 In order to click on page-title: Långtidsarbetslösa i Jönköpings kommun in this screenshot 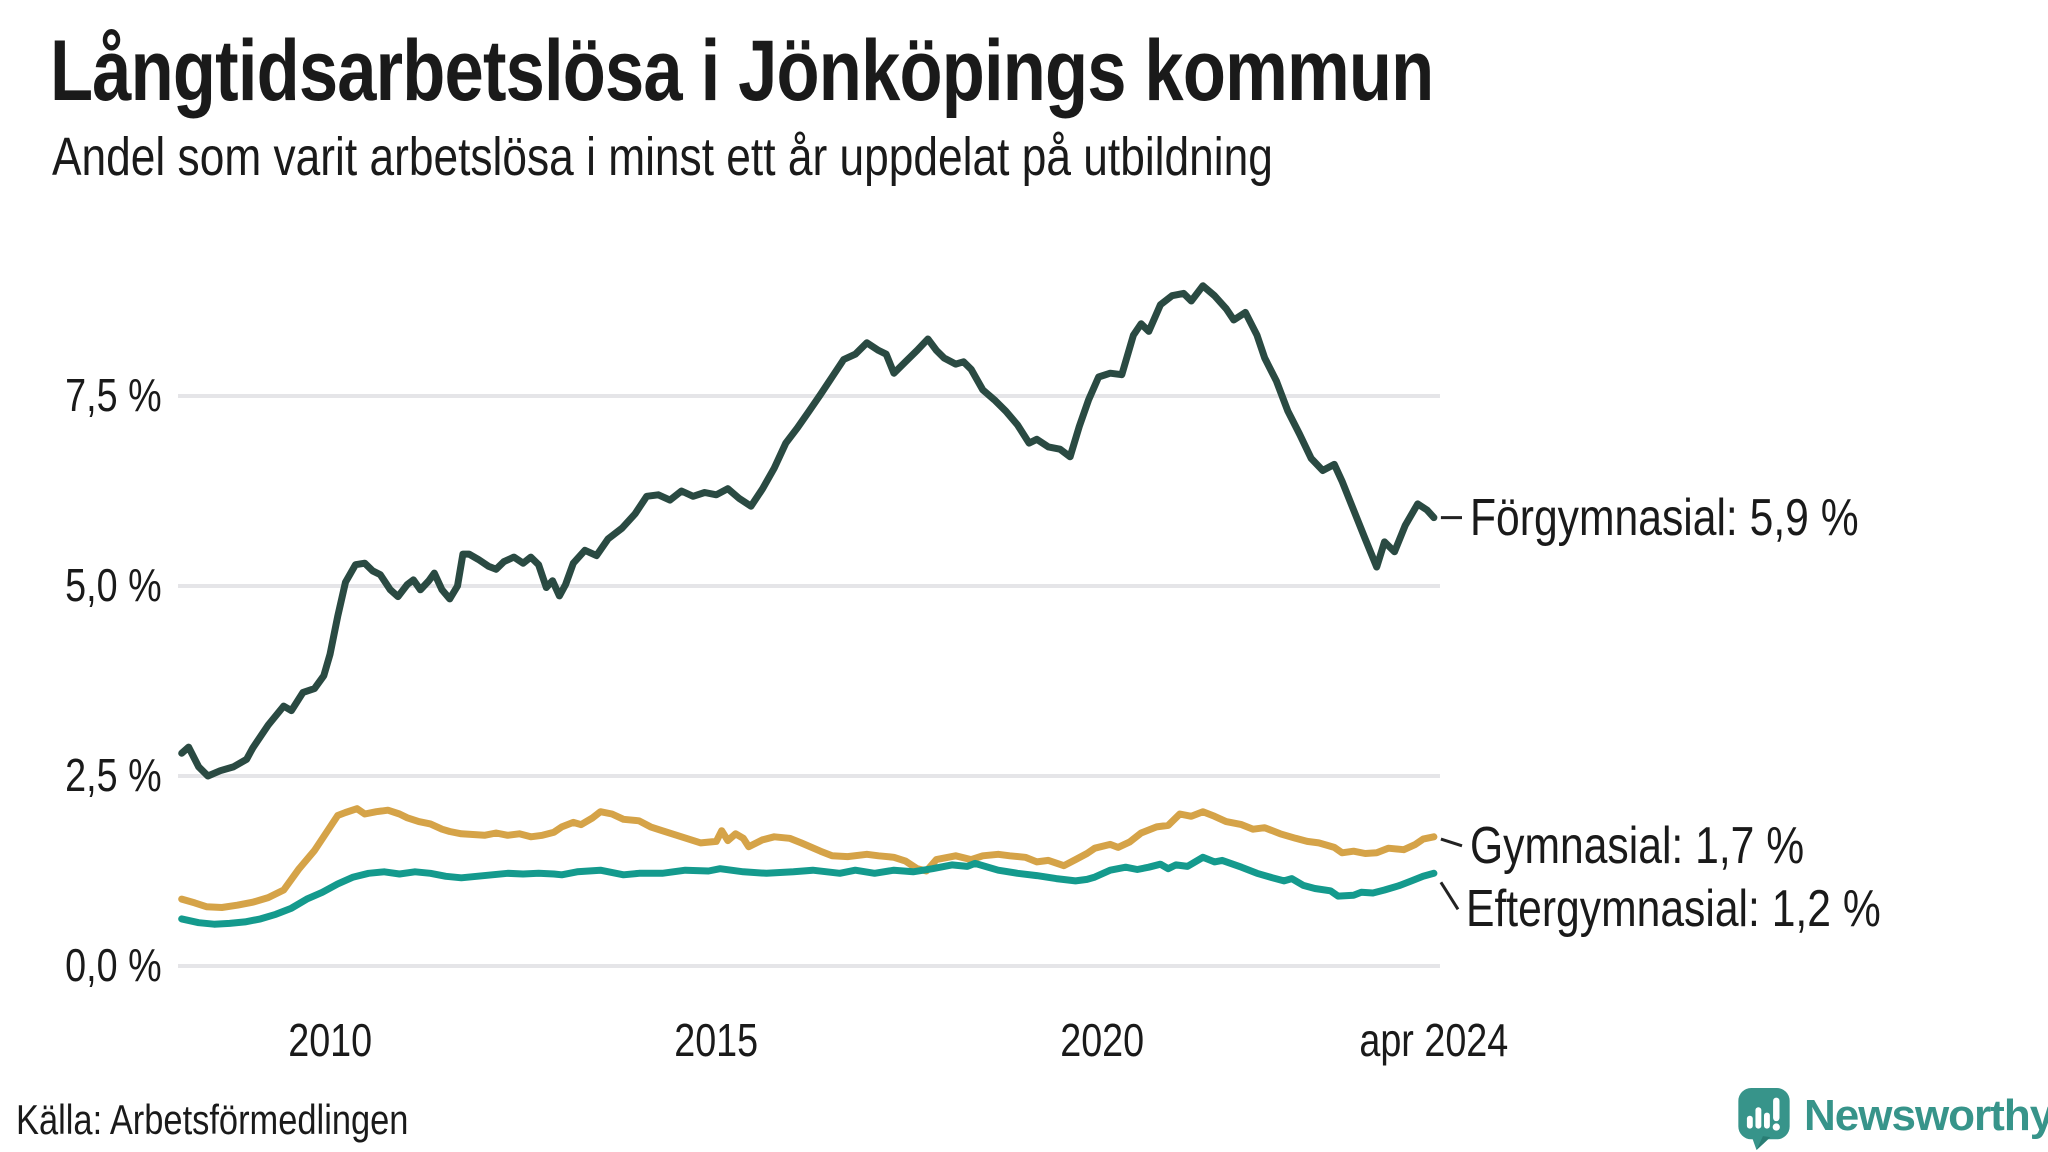, I will do `click(742, 71)`.